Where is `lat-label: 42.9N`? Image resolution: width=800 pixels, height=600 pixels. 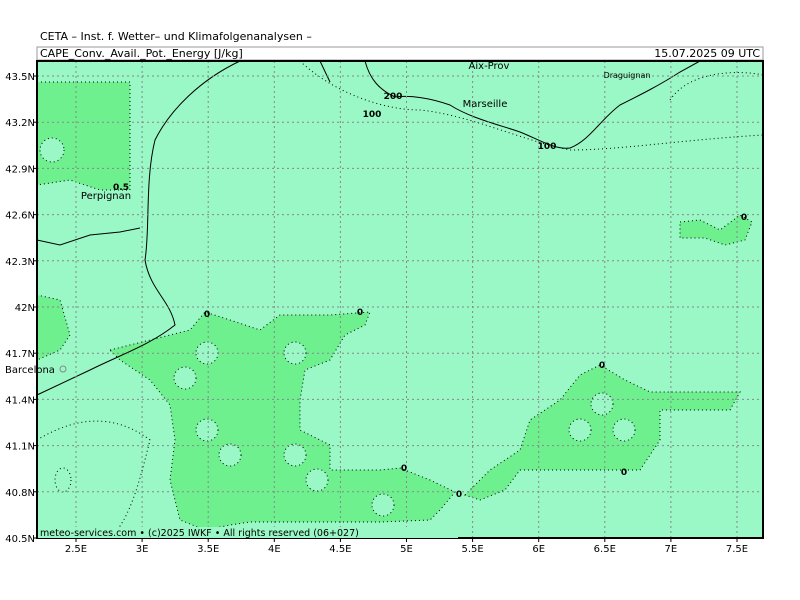
lat-label: 42.9N is located at coordinates (20, 169).